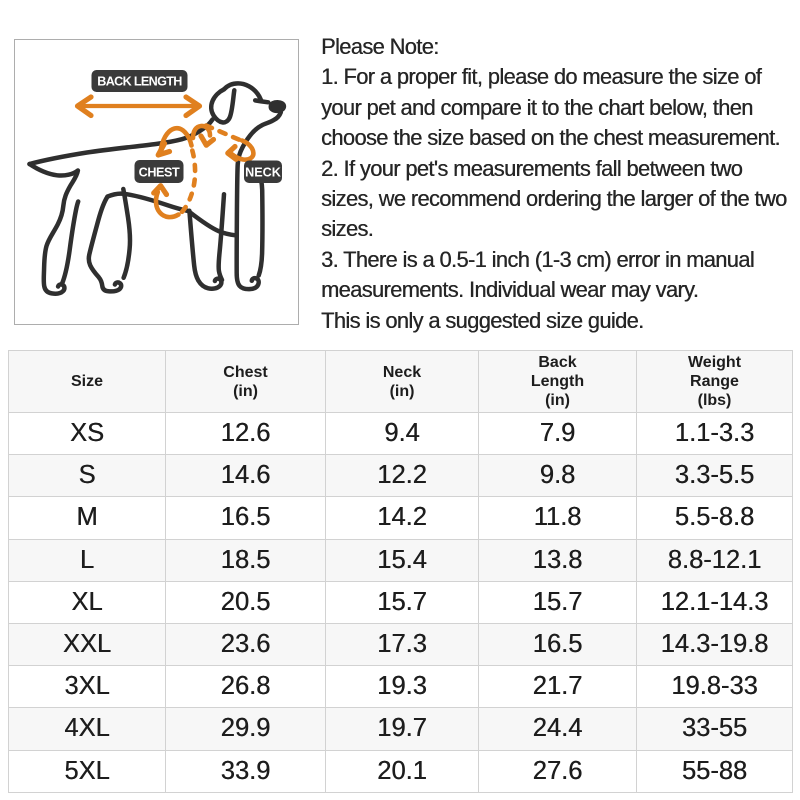 Image resolution: width=800 pixels, height=800 pixels. Describe the element at coordinates (263, 173) in the screenshot. I see `svg-text: NECK` at that location.